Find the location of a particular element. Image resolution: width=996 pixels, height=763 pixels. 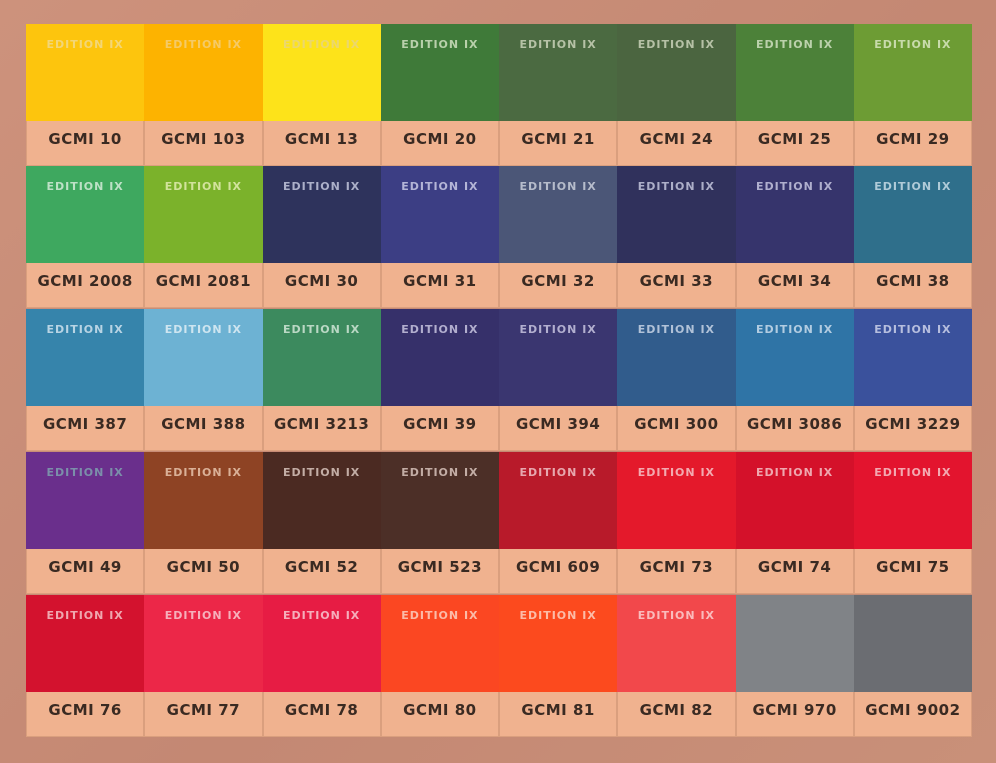

swatch-code: GCMI 21 is located at coordinates (558, 139).